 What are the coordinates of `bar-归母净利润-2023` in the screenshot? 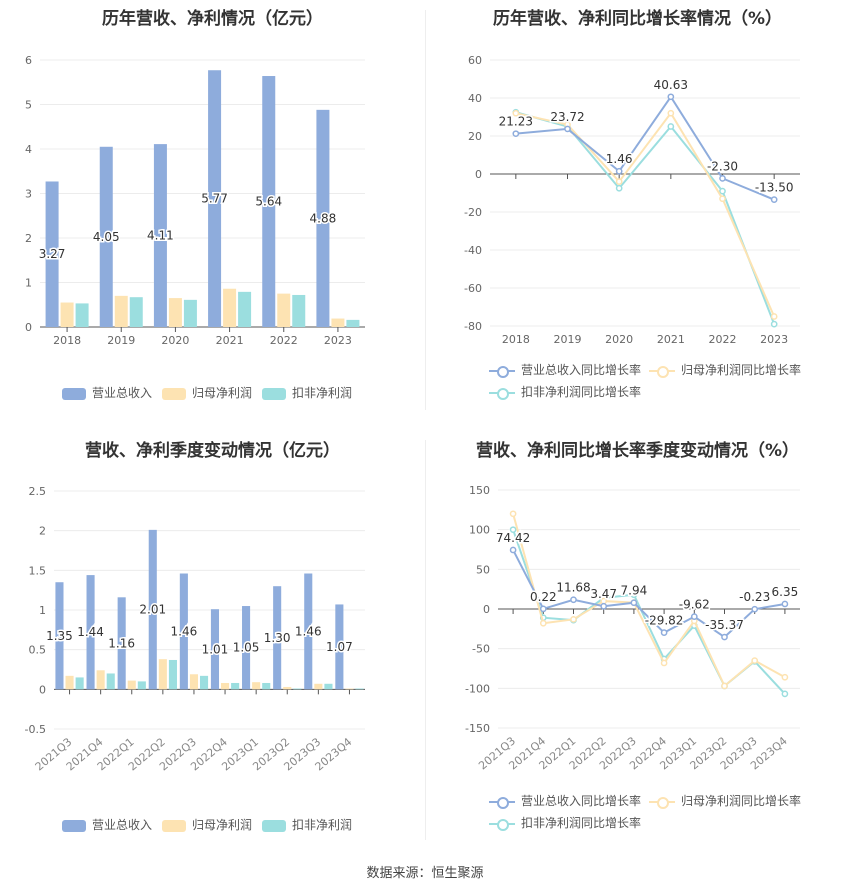 It's located at (338, 322).